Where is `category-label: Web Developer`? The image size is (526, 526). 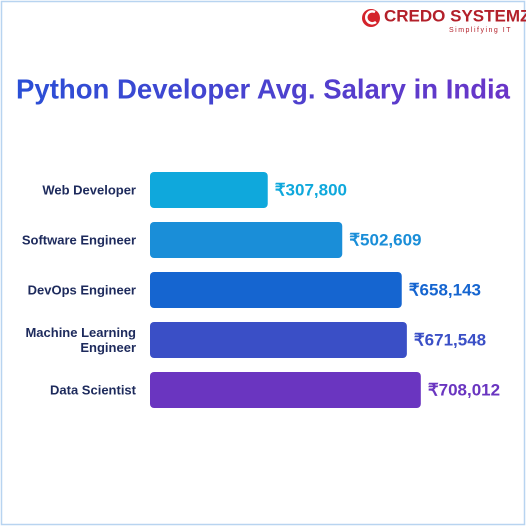 category-label: Web Developer is located at coordinates (89, 190).